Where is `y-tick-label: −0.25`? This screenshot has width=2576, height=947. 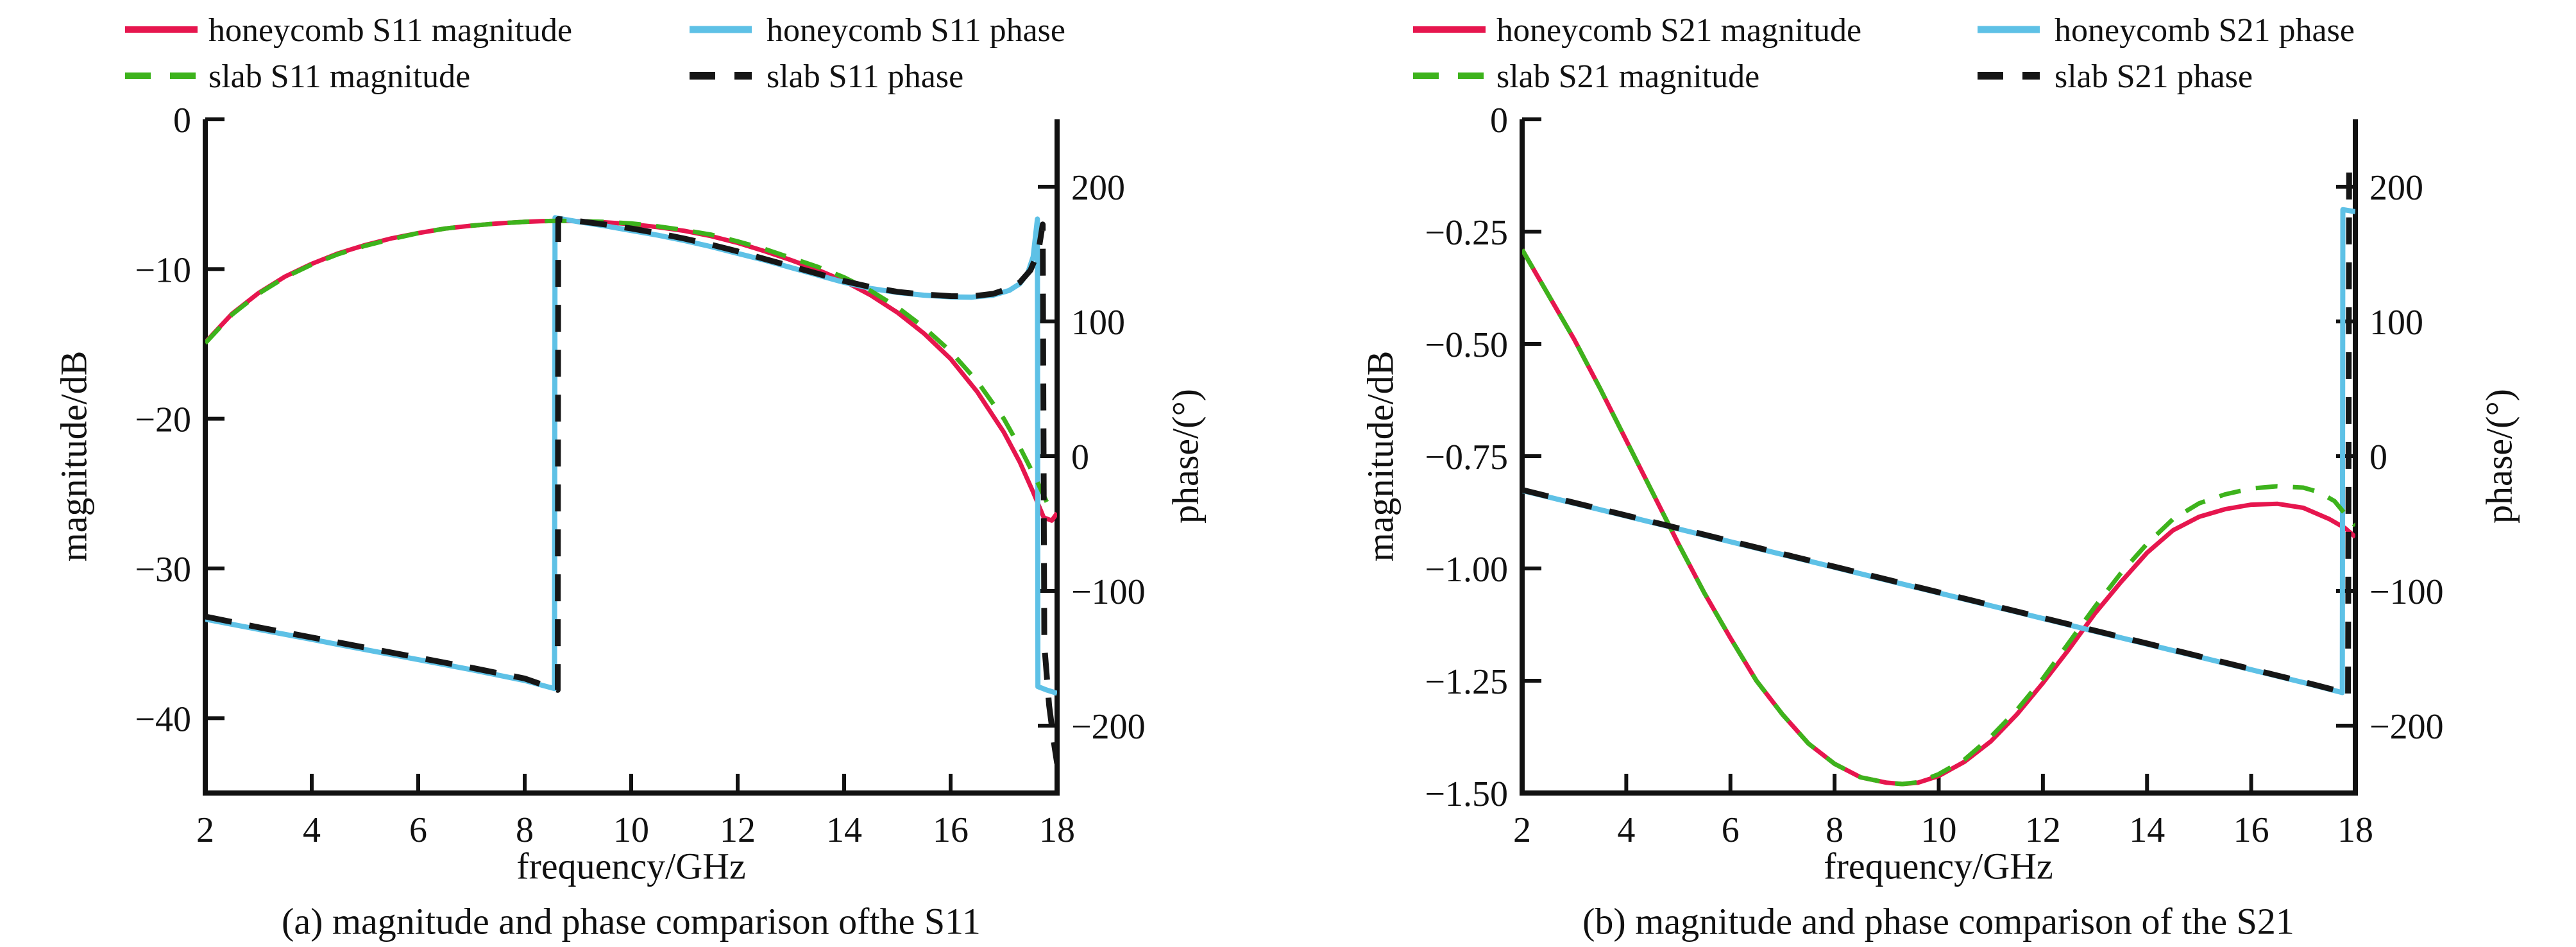 y-tick-label: −0.25 is located at coordinates (1466, 233).